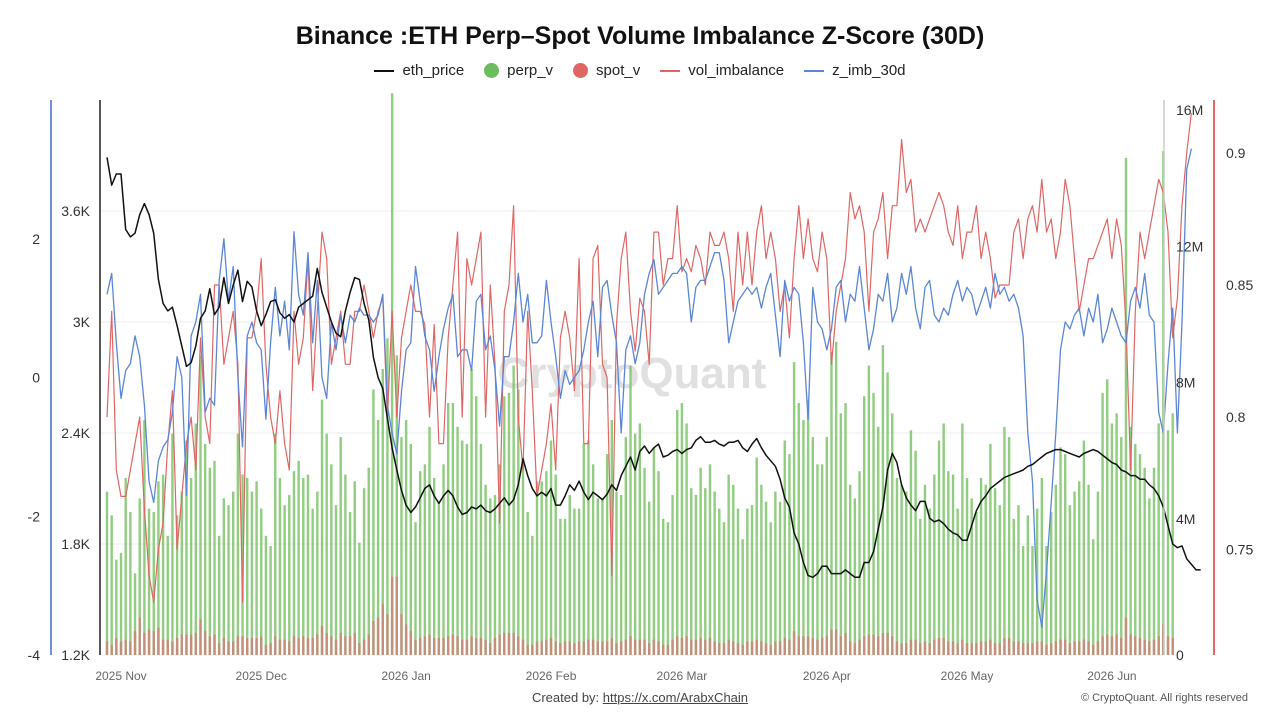 This screenshot has width=1280, height=720. What do you see at coordinates (1236, 417) in the screenshot?
I see `imbalance-axis-tick-label: 0.8` at bounding box center [1236, 417].